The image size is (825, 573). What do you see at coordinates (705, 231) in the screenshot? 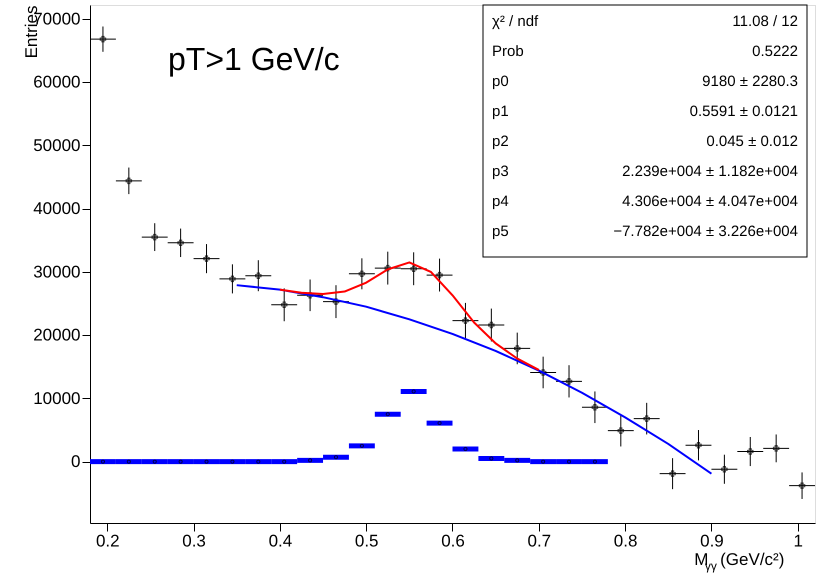
I see `annotation: −7.782e+004 ± 3.226e+004` at bounding box center [705, 231].